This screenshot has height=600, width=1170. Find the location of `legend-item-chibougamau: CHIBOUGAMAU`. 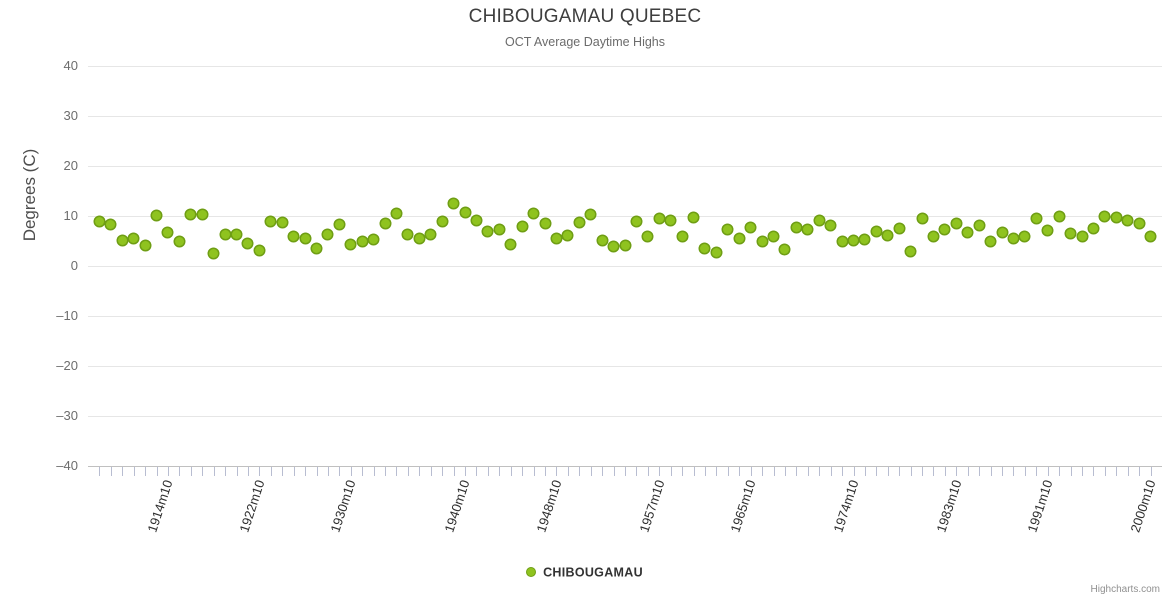

legend-item-chibougamau: CHIBOUGAMAU is located at coordinates (585, 572).